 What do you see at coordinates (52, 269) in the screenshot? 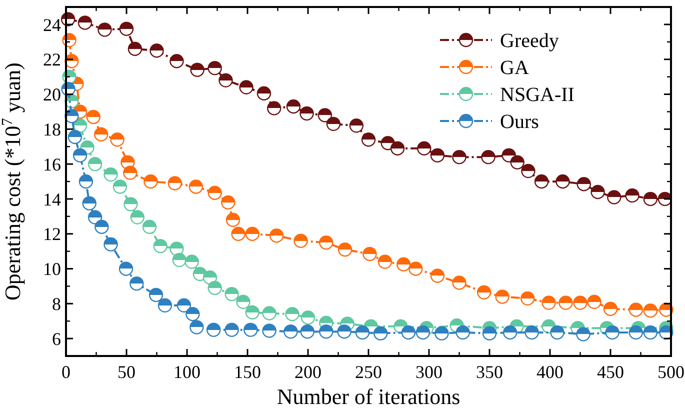
I see `y-tick-label: 10` at bounding box center [52, 269].